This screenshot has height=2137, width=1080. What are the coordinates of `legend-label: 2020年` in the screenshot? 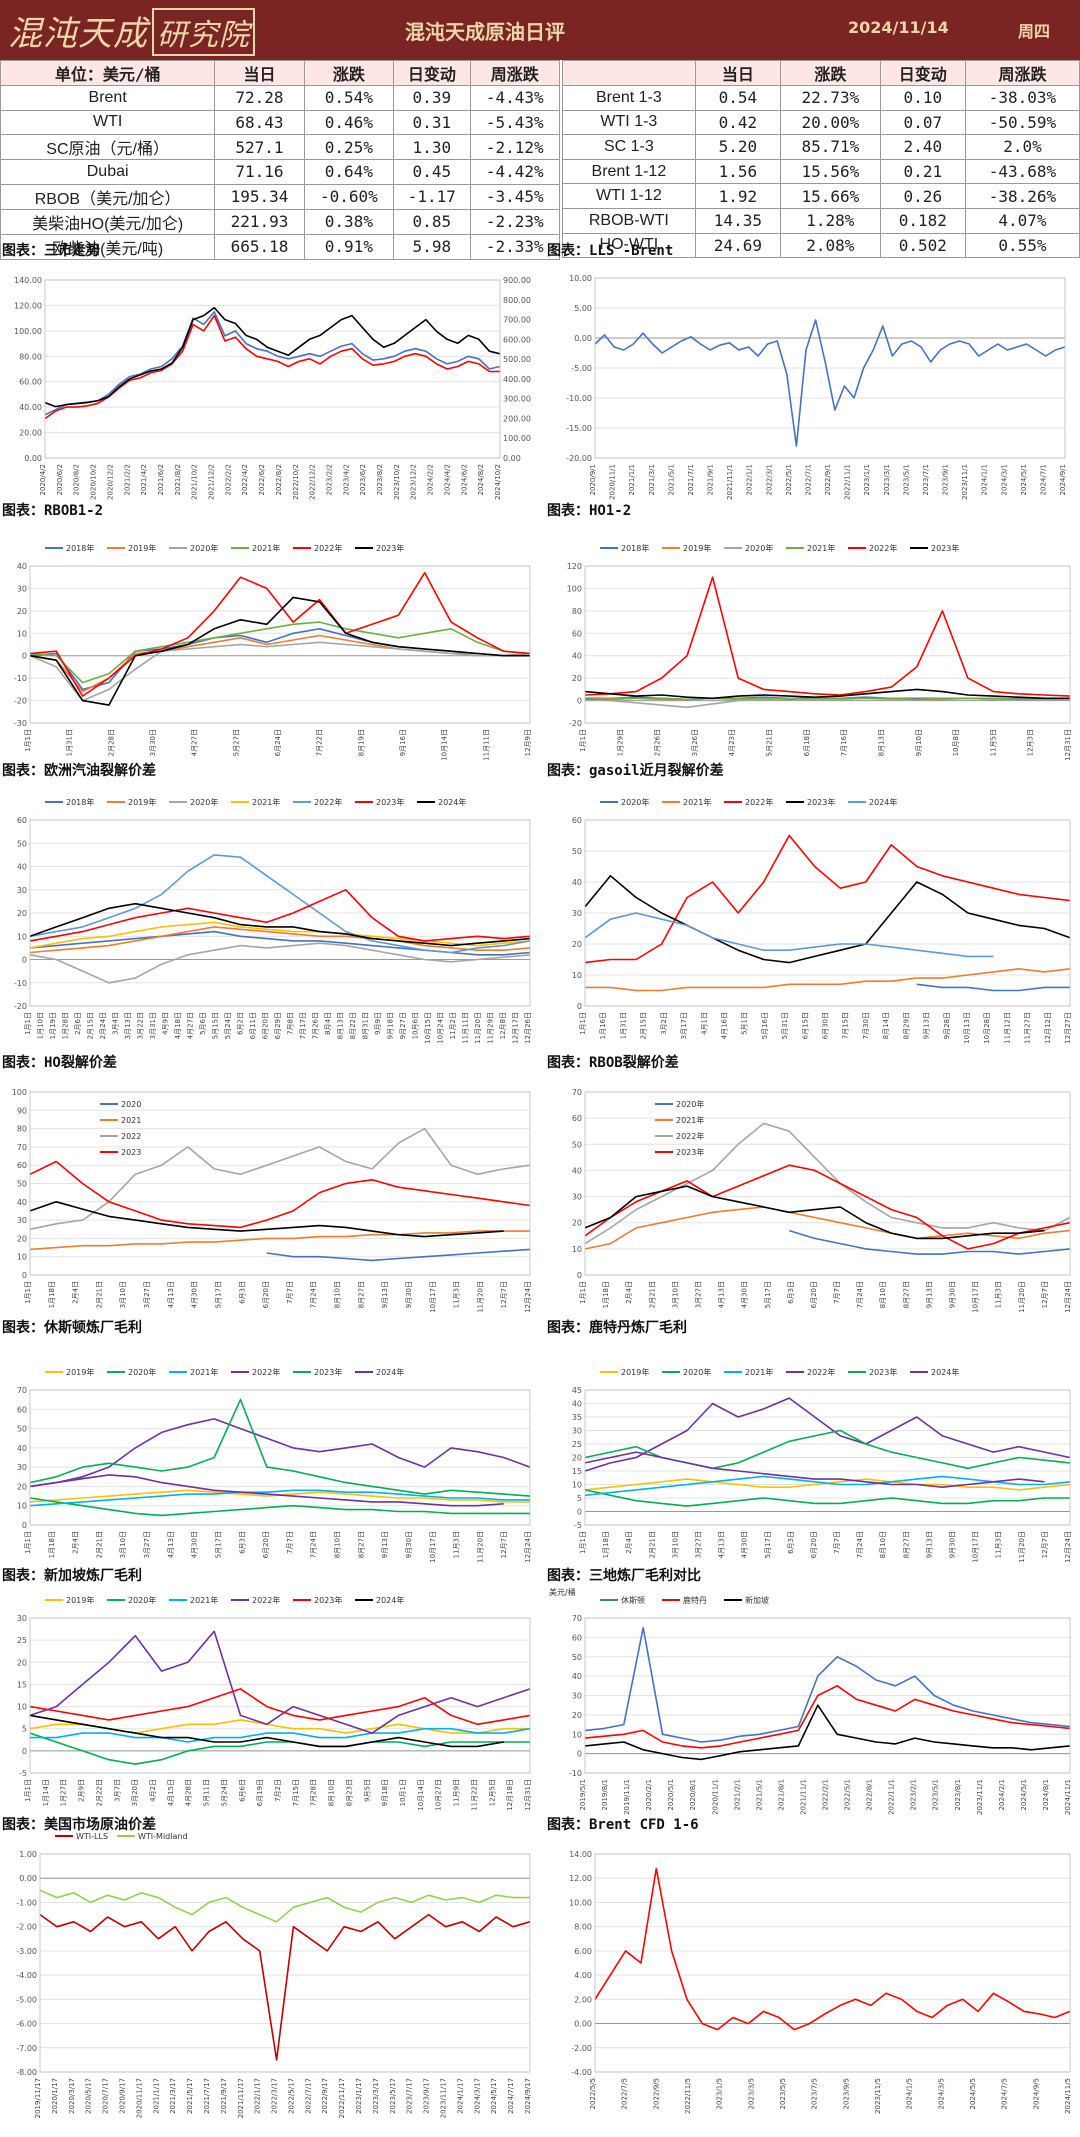 It's located at (142, 1372).